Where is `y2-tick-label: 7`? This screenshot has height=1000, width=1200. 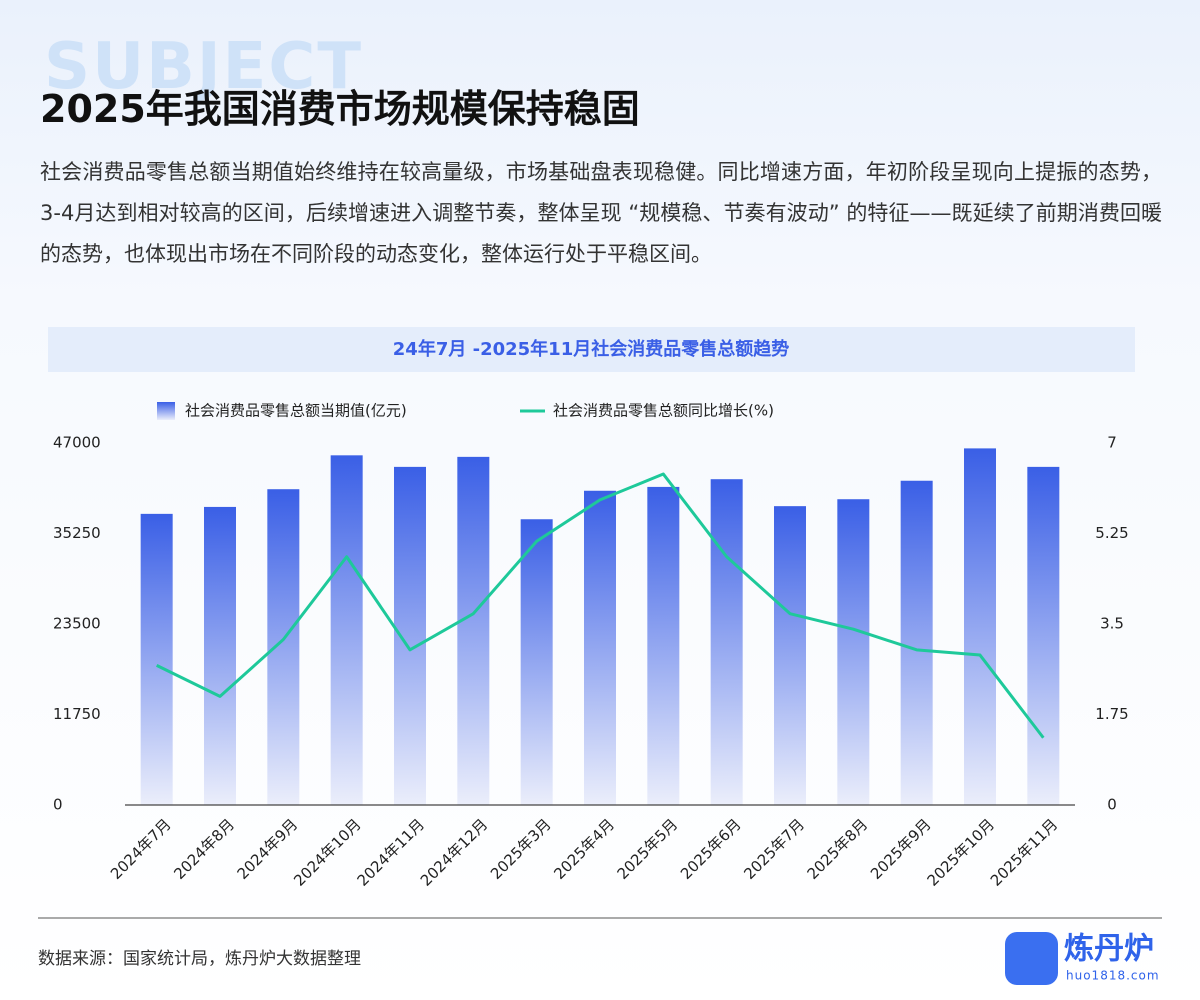 y2-tick-label: 7 is located at coordinates (1112, 443).